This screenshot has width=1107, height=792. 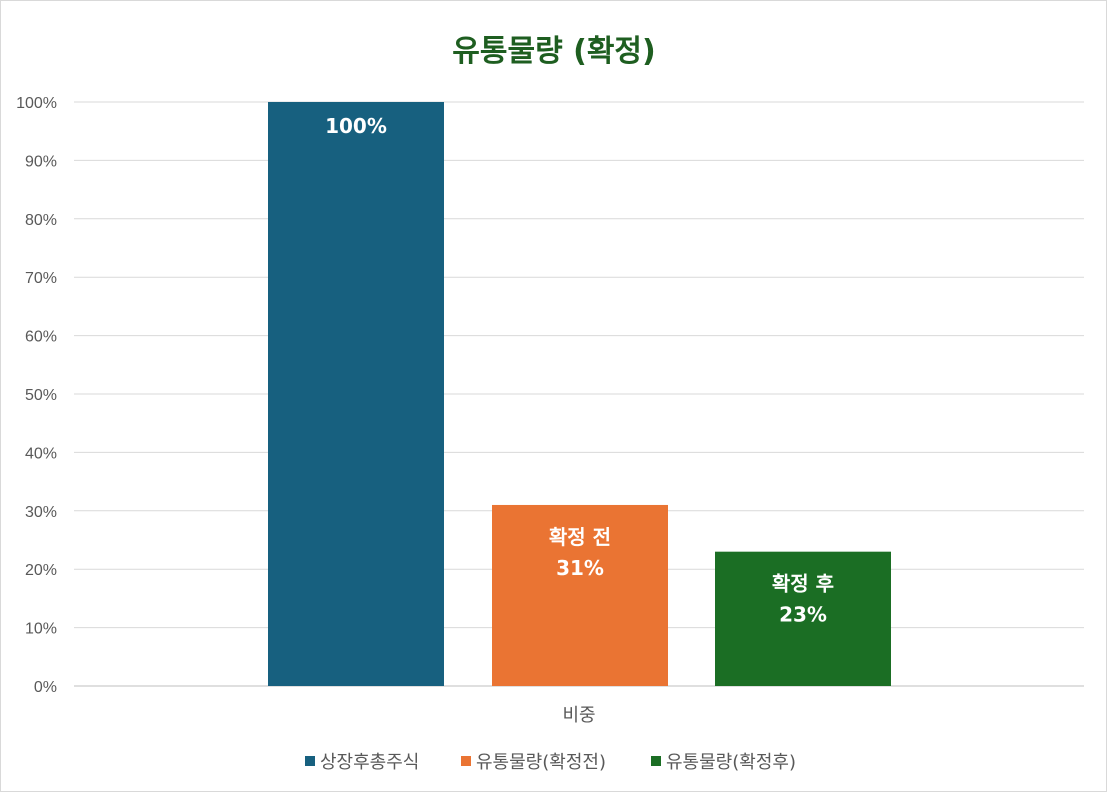 I want to click on y-tick-label: 20%, so click(x=41, y=570).